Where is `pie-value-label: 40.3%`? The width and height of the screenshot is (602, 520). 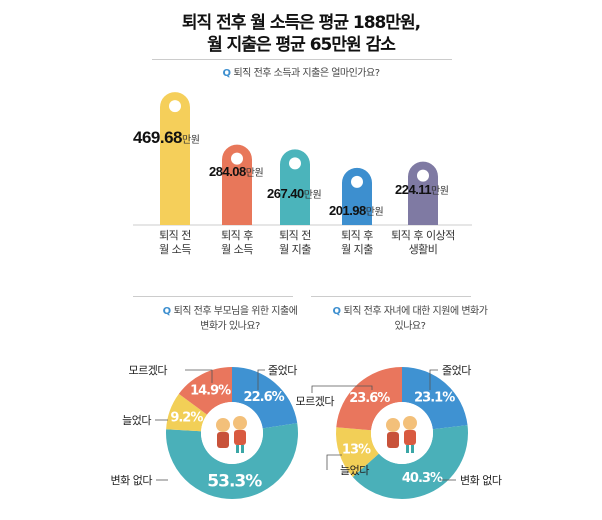 pie-value-label: 40.3% is located at coordinates (422, 478).